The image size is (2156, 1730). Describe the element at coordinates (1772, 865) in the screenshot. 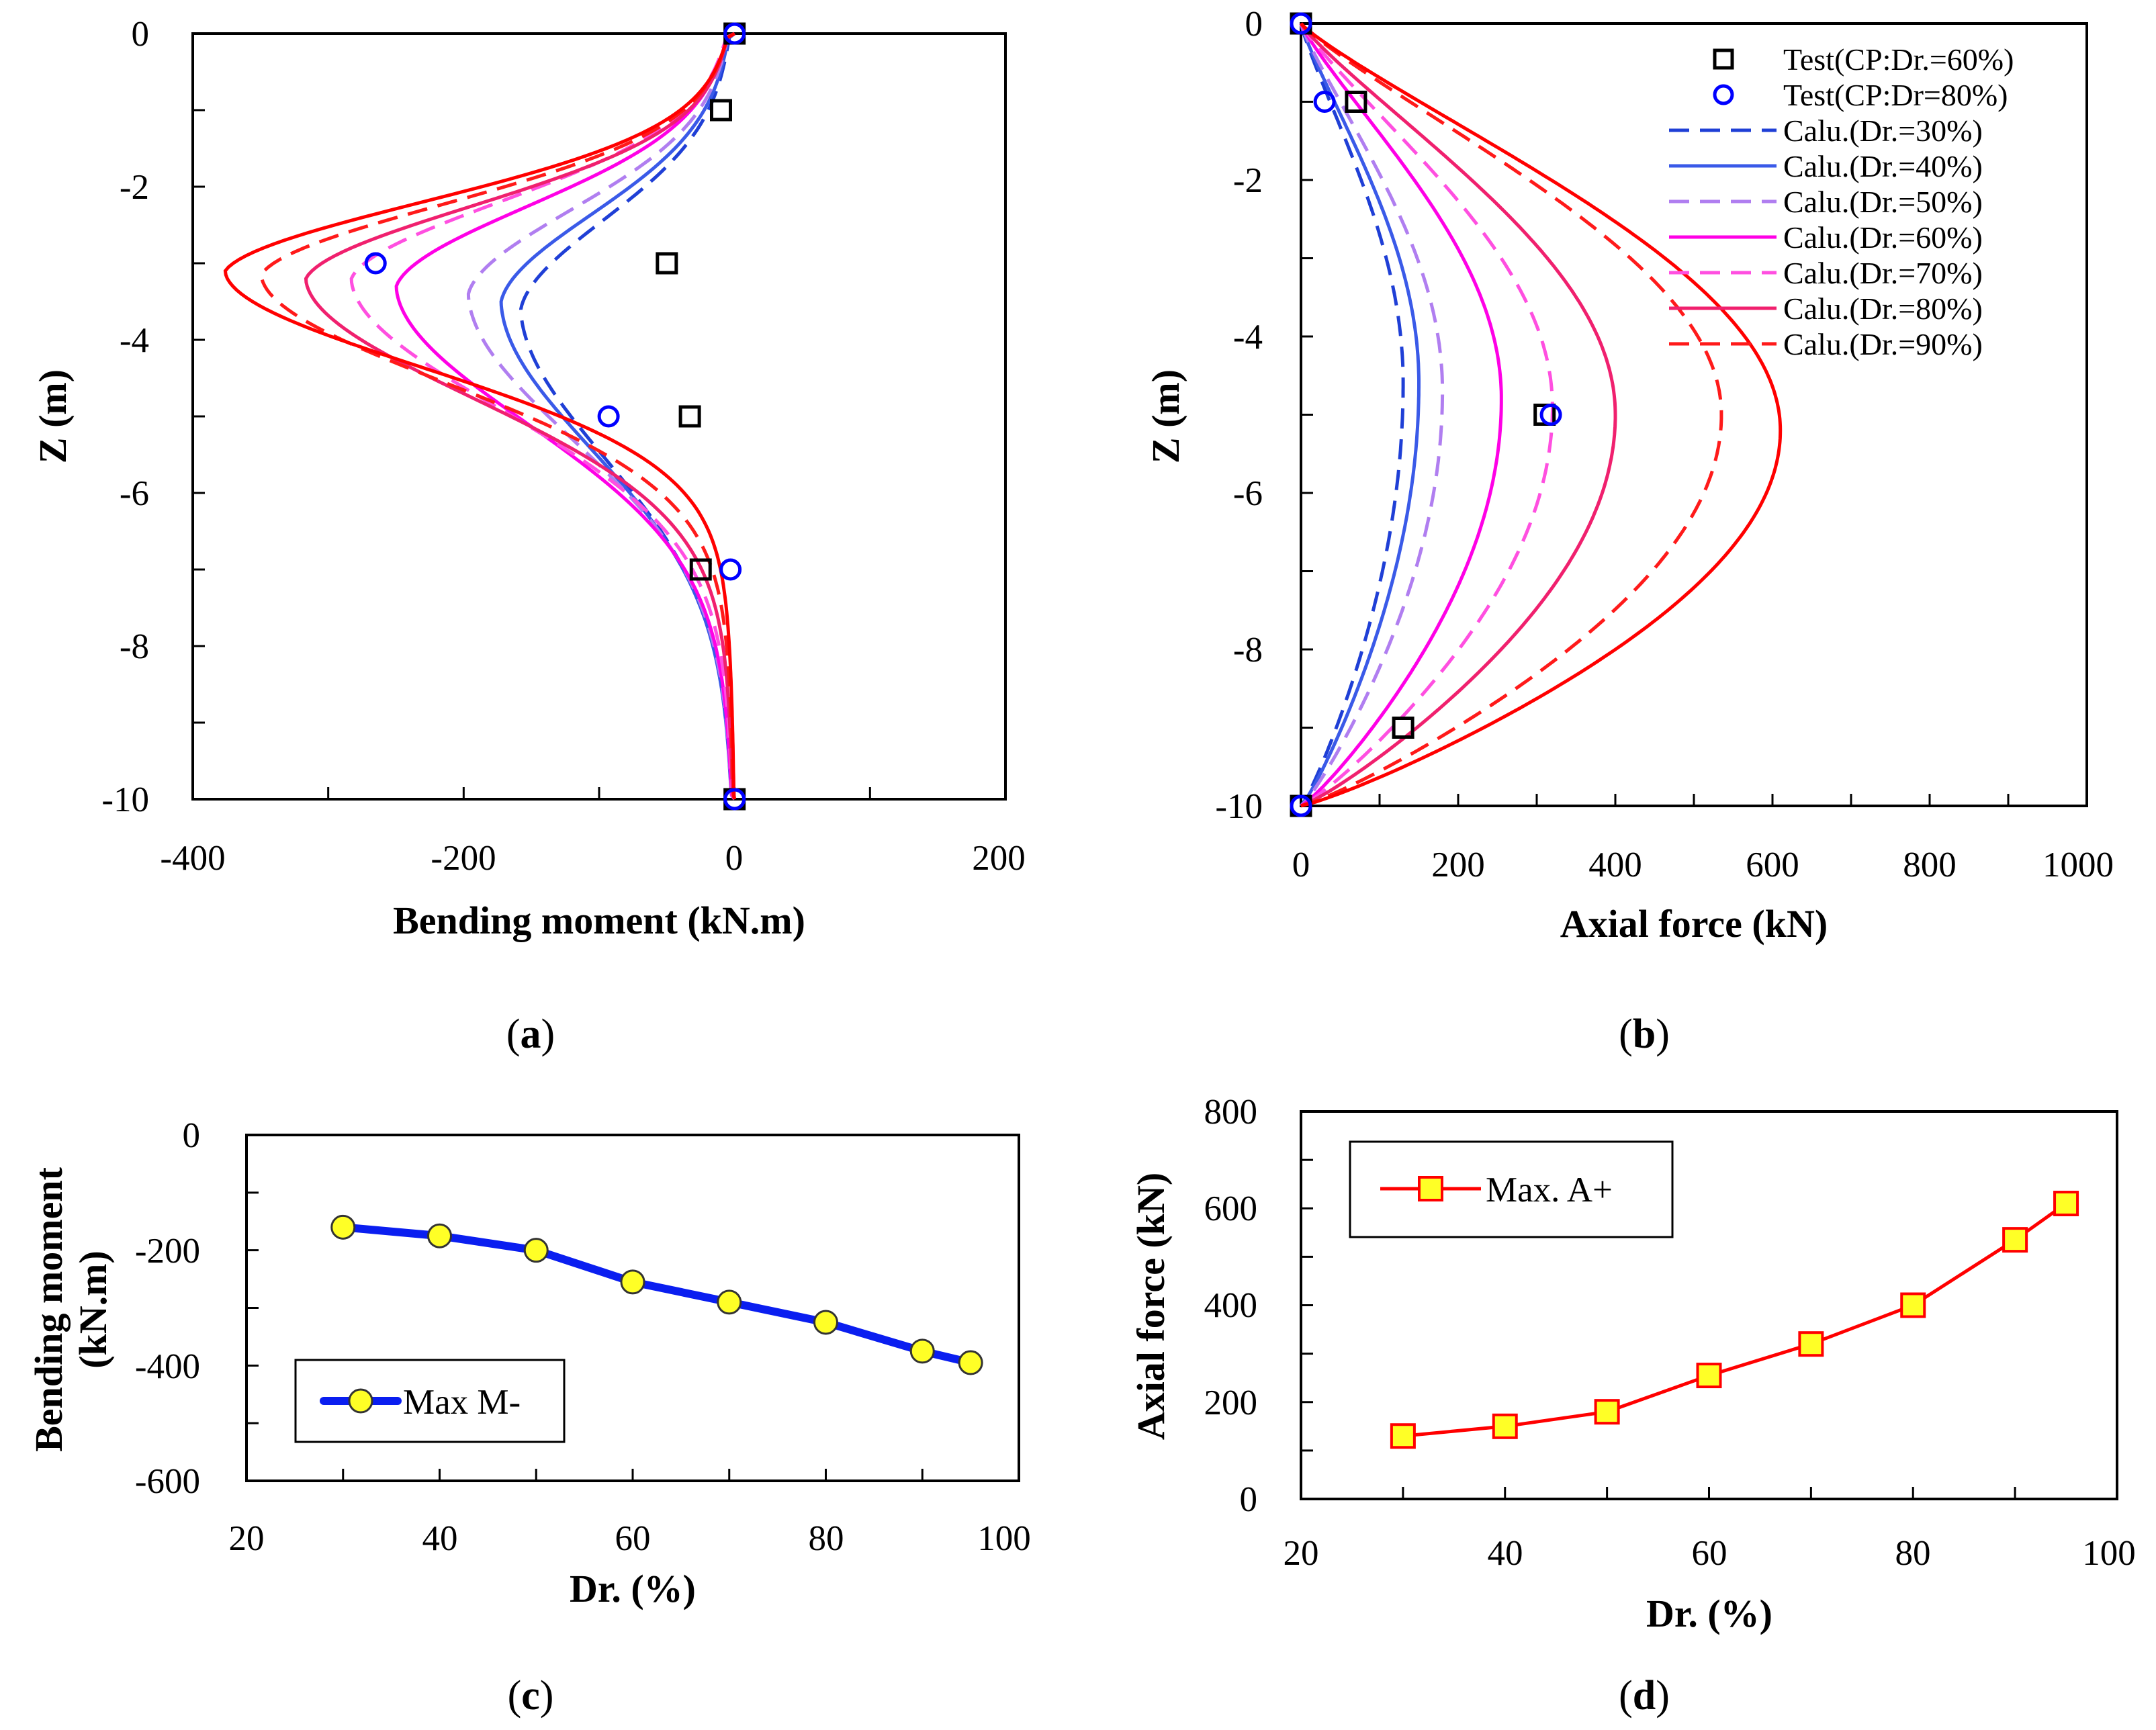

I see `x-tick-label: 600` at that location.